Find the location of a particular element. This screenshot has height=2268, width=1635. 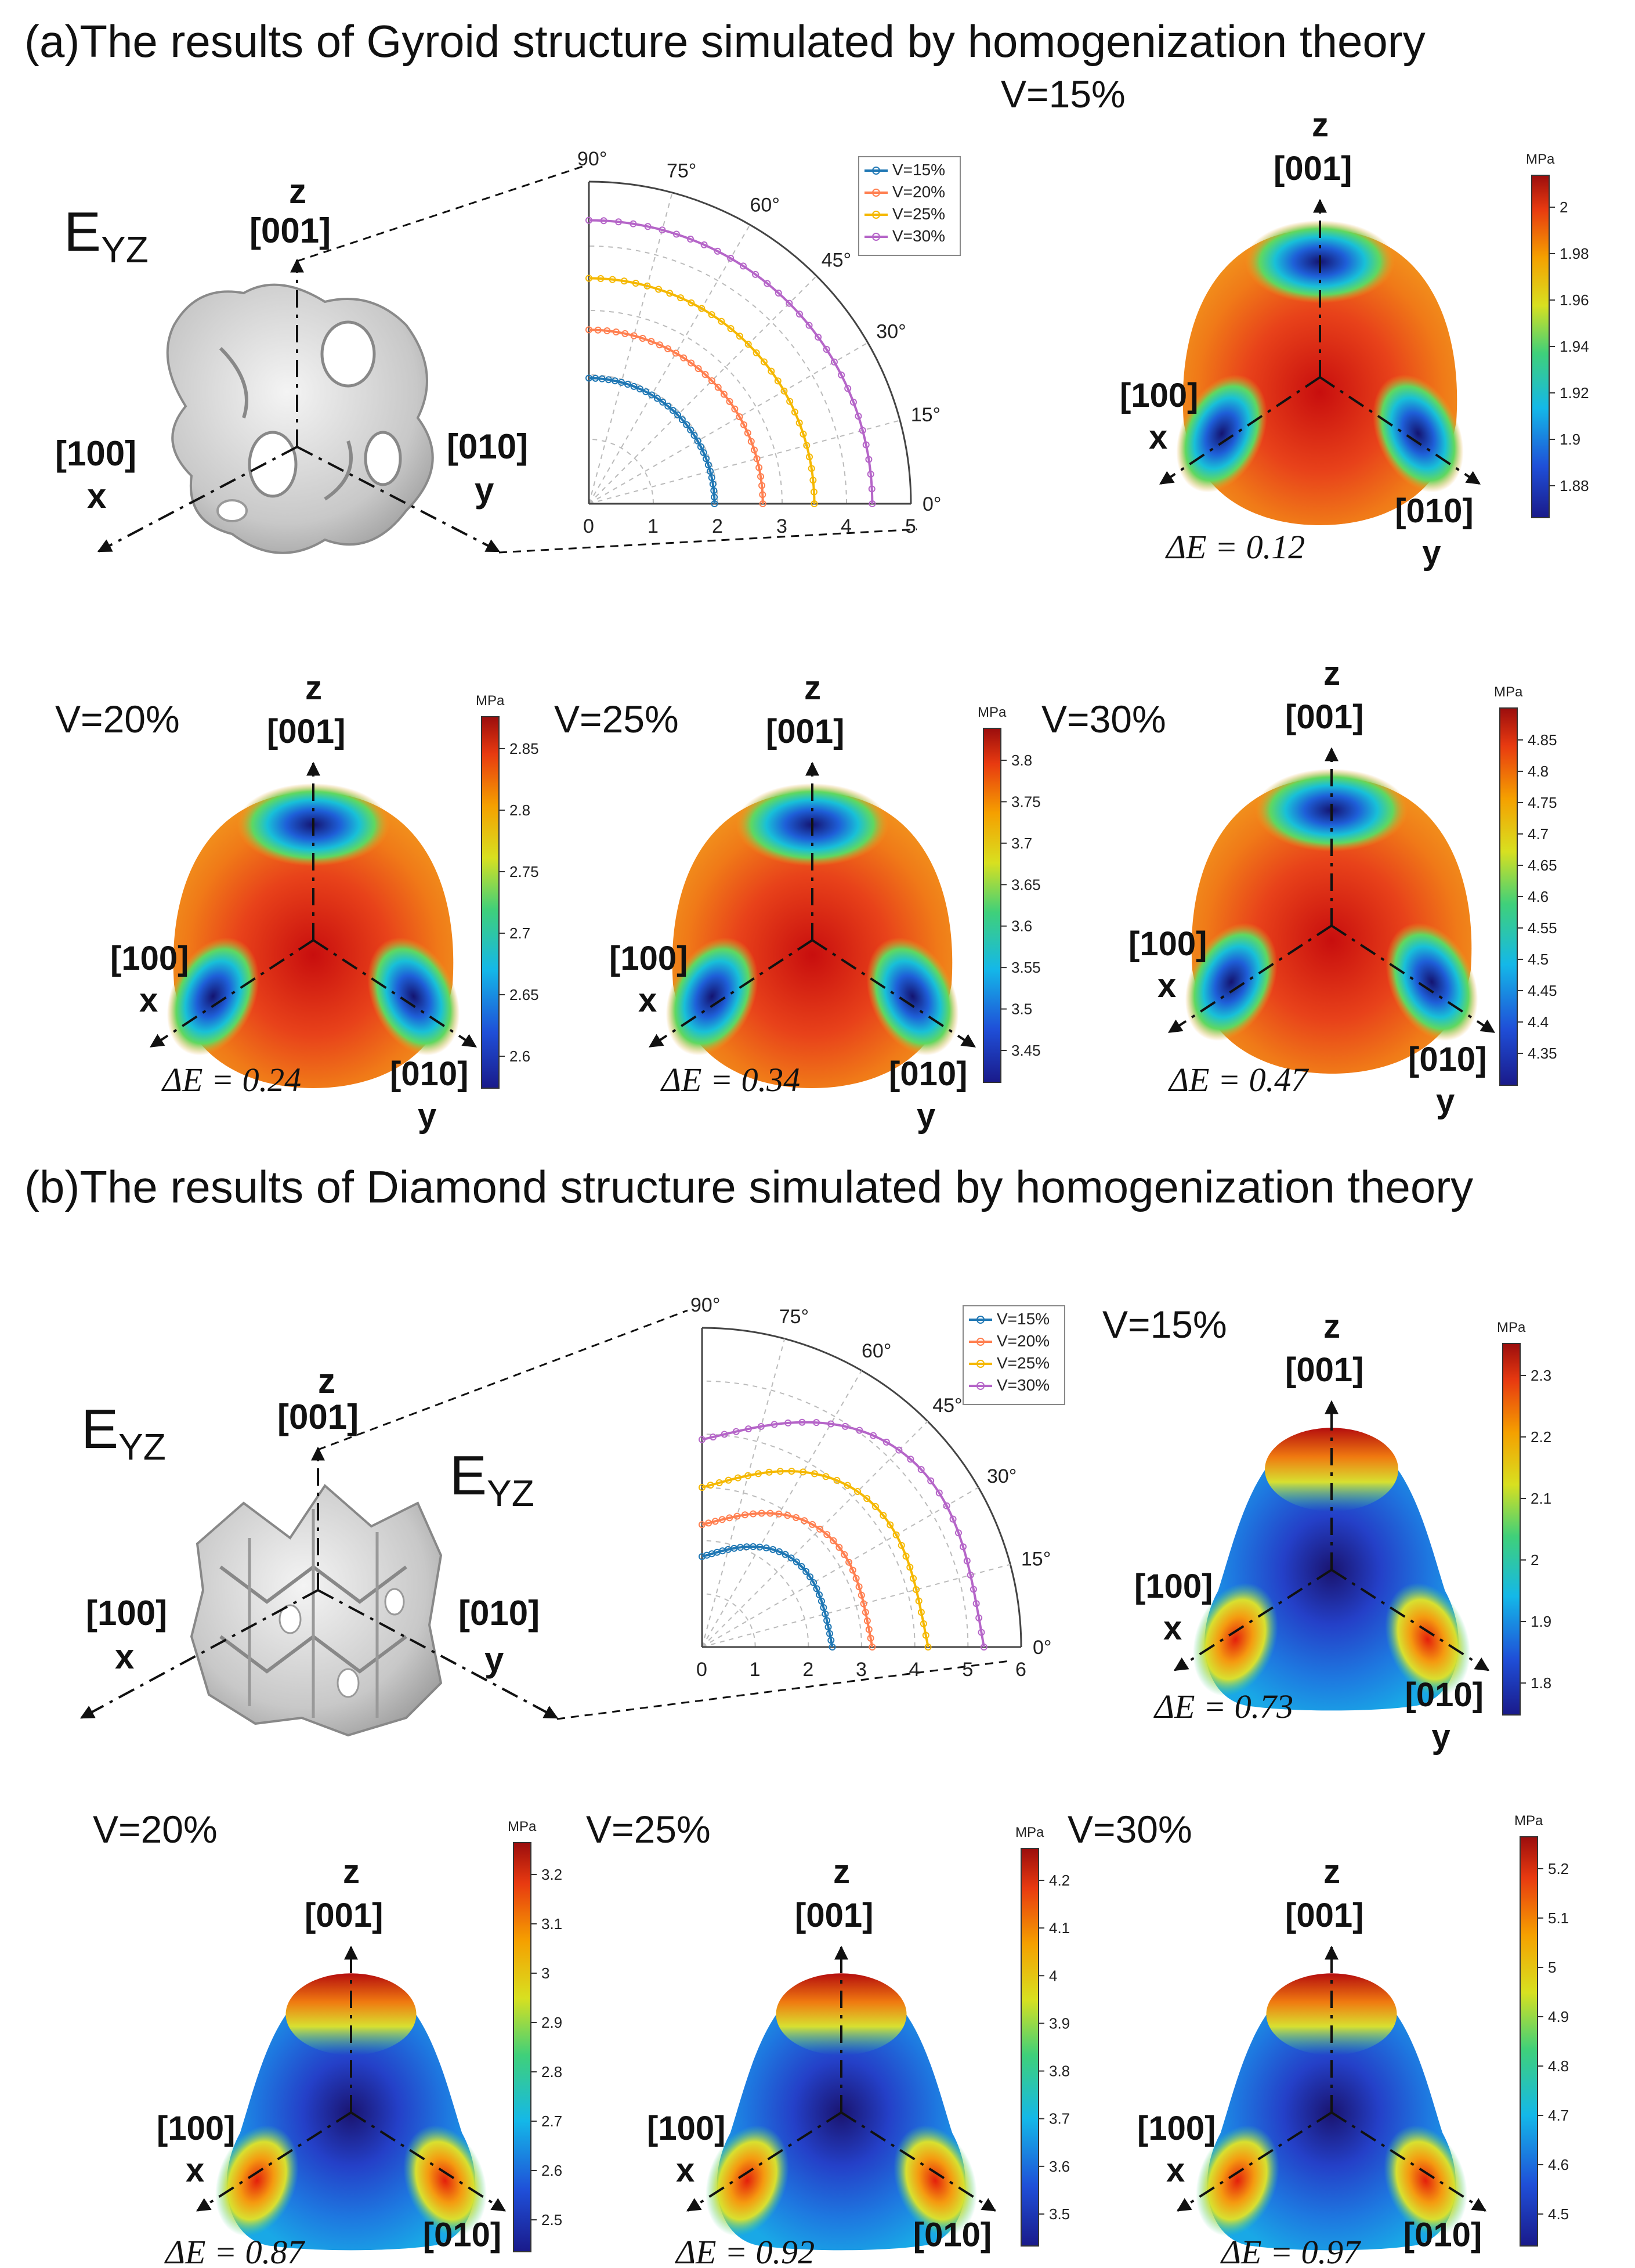

delta-e-label: ΔE = 0.97 is located at coordinates (1290, 2250).